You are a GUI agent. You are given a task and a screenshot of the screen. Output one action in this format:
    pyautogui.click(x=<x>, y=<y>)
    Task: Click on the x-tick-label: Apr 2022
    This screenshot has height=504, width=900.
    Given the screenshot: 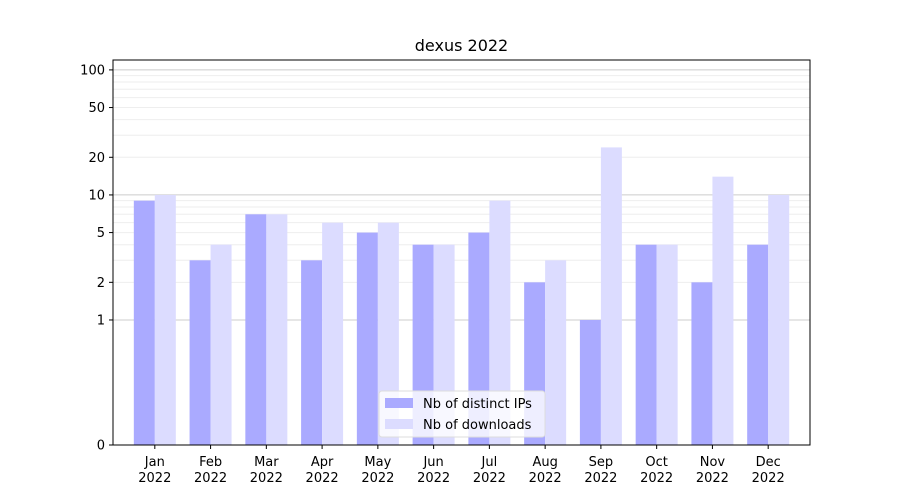 What is the action you would take?
    pyautogui.click(x=322, y=470)
    